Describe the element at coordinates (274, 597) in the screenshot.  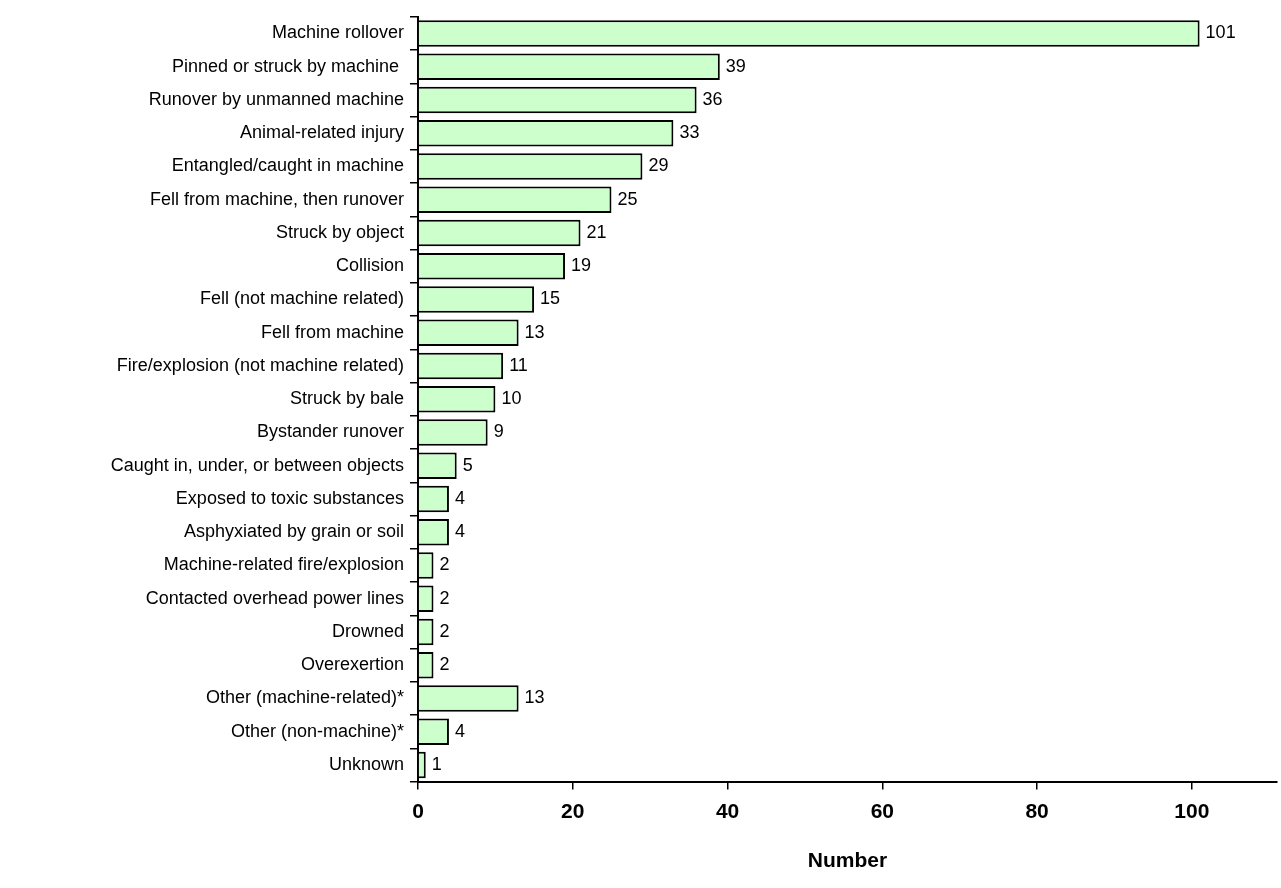
I see `y-tick-label: Contacted overhead power lines` at that location.